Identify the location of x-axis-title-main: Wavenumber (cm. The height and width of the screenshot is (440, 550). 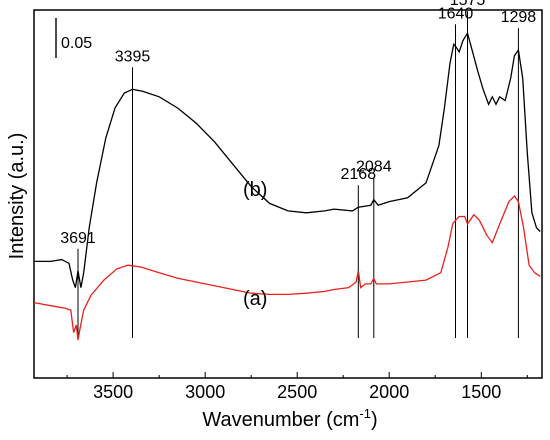
(280, 420).